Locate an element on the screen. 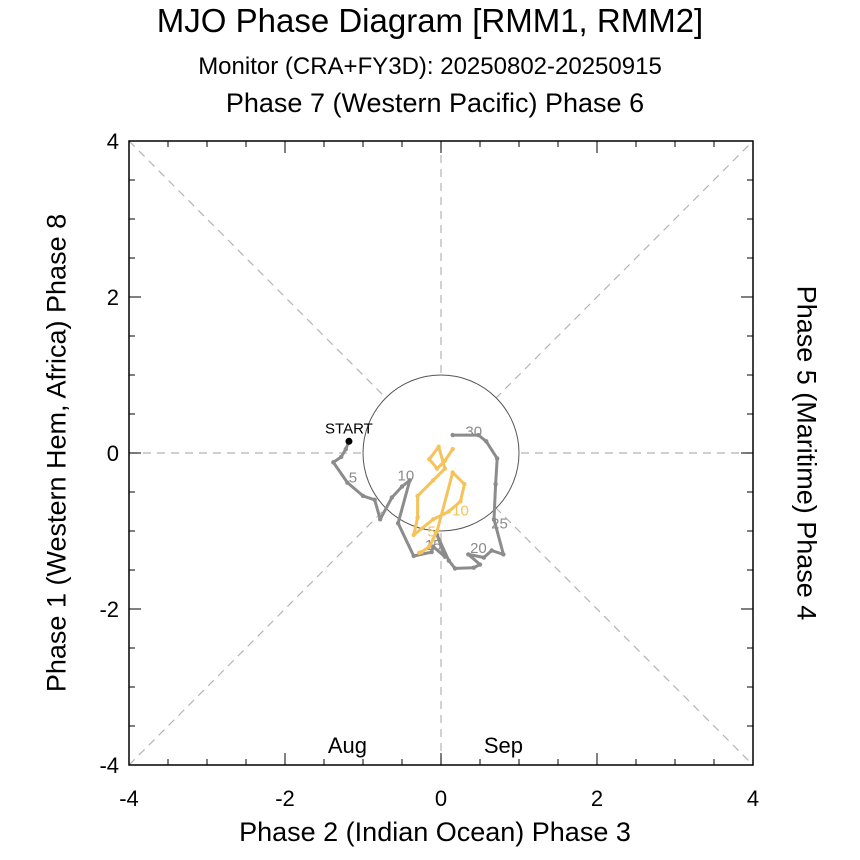 The height and width of the screenshot is (860, 860). y-tick-label: 0 is located at coordinates (113, 453).